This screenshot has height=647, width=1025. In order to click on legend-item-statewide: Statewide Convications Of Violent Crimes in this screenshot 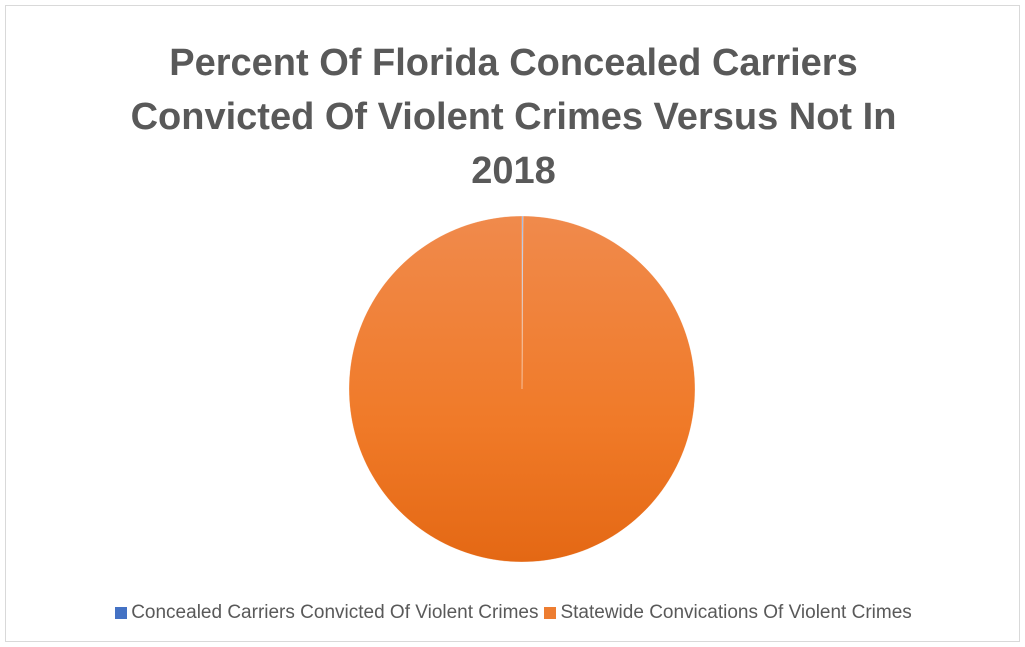, I will do `click(728, 613)`.